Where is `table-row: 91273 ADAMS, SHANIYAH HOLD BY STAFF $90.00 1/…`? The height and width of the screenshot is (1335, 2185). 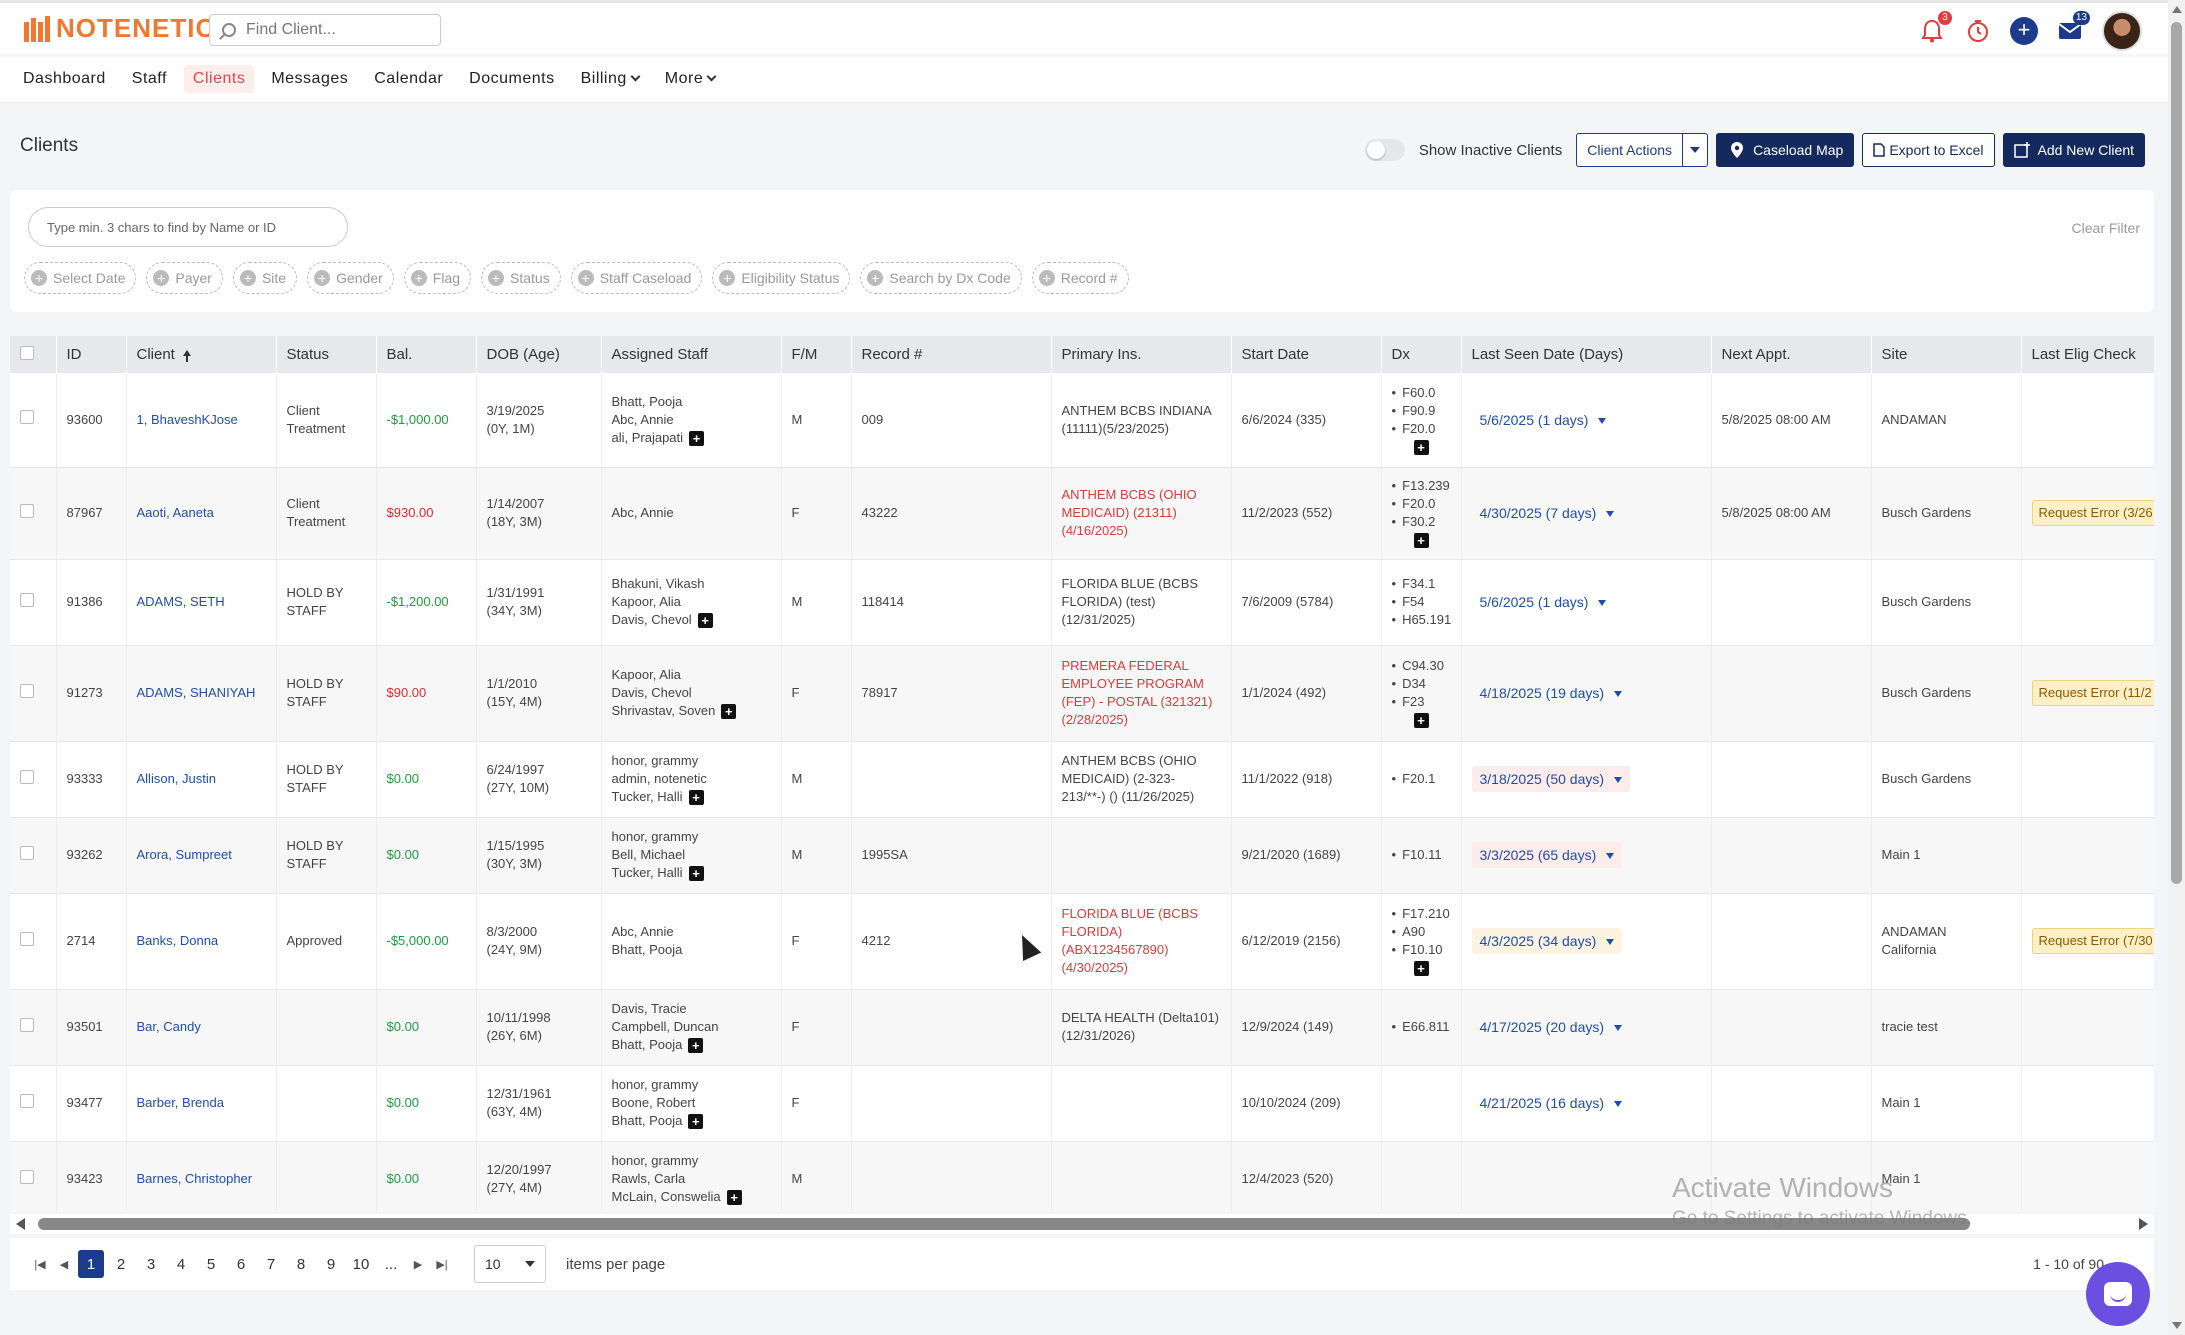 table-row: 91273 ADAMS, SHANIYAH HOLD BY STAFF $90.00 1/… is located at coordinates (1082, 693).